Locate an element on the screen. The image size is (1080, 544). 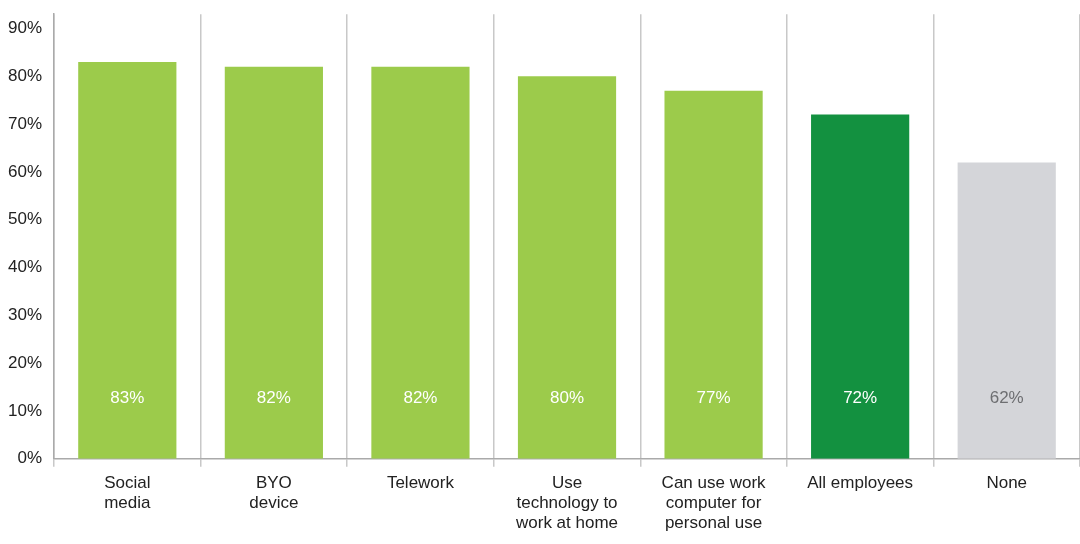
y-tick-label: 80% is located at coordinates (25, 76).